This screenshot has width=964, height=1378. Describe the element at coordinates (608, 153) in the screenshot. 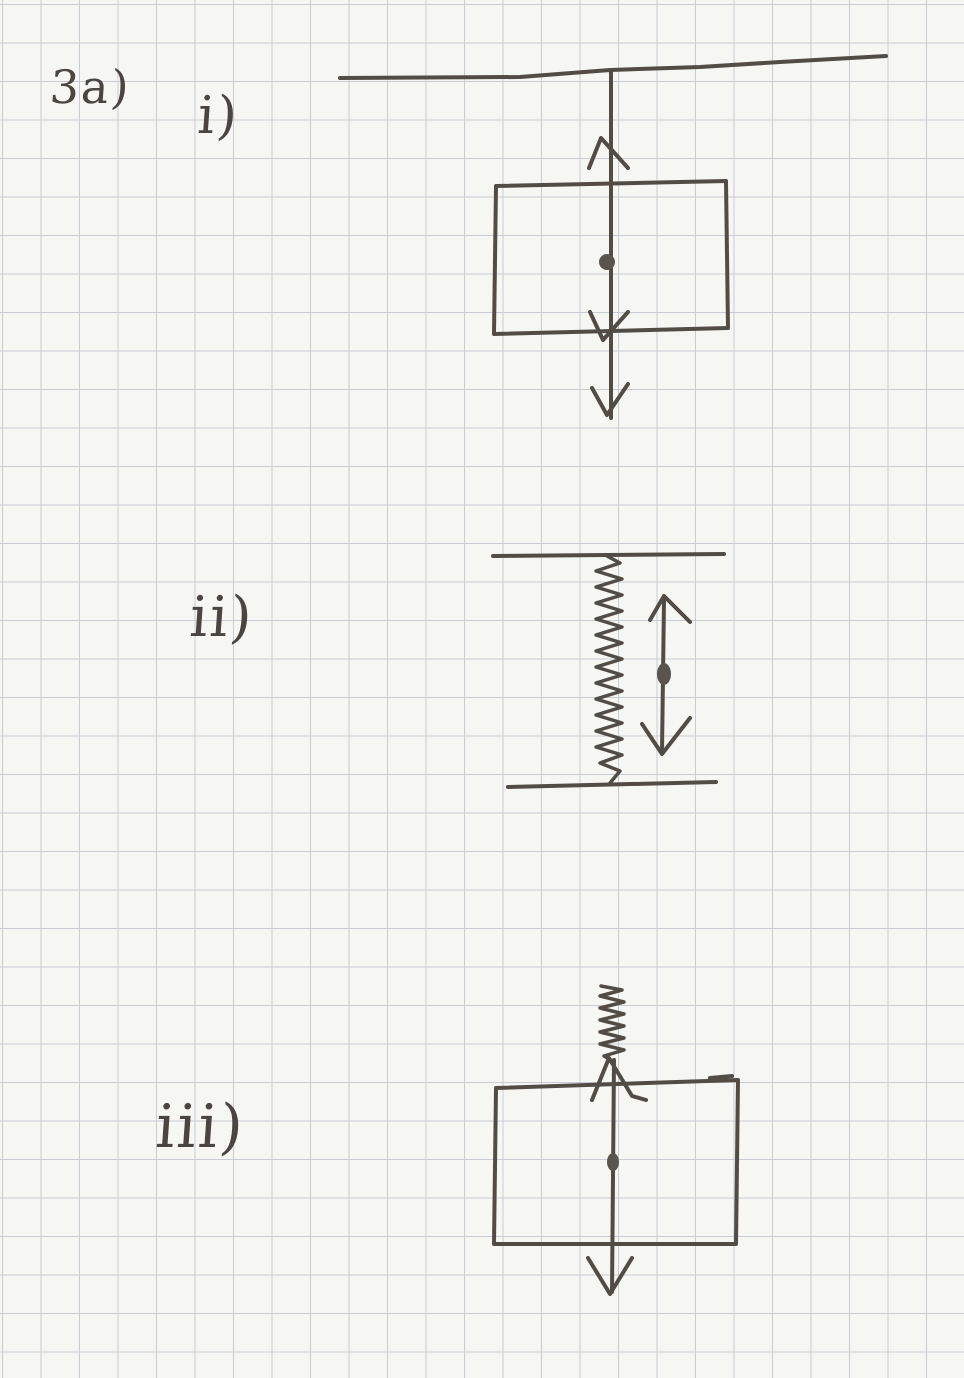

I see `tension-arrow-head` at that location.